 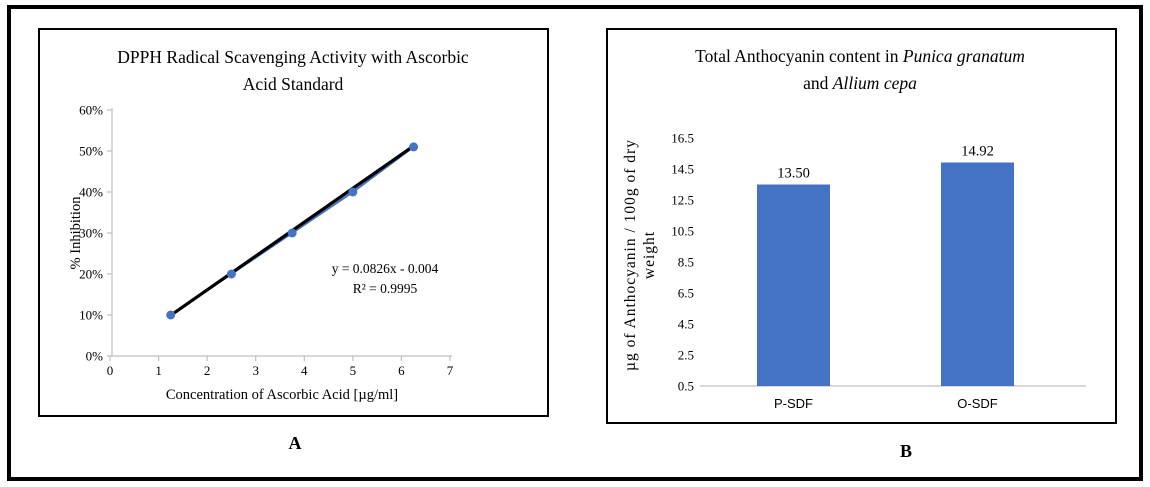 What do you see at coordinates (91, 274) in the screenshot?
I see `y-tick-label: 20%` at bounding box center [91, 274].